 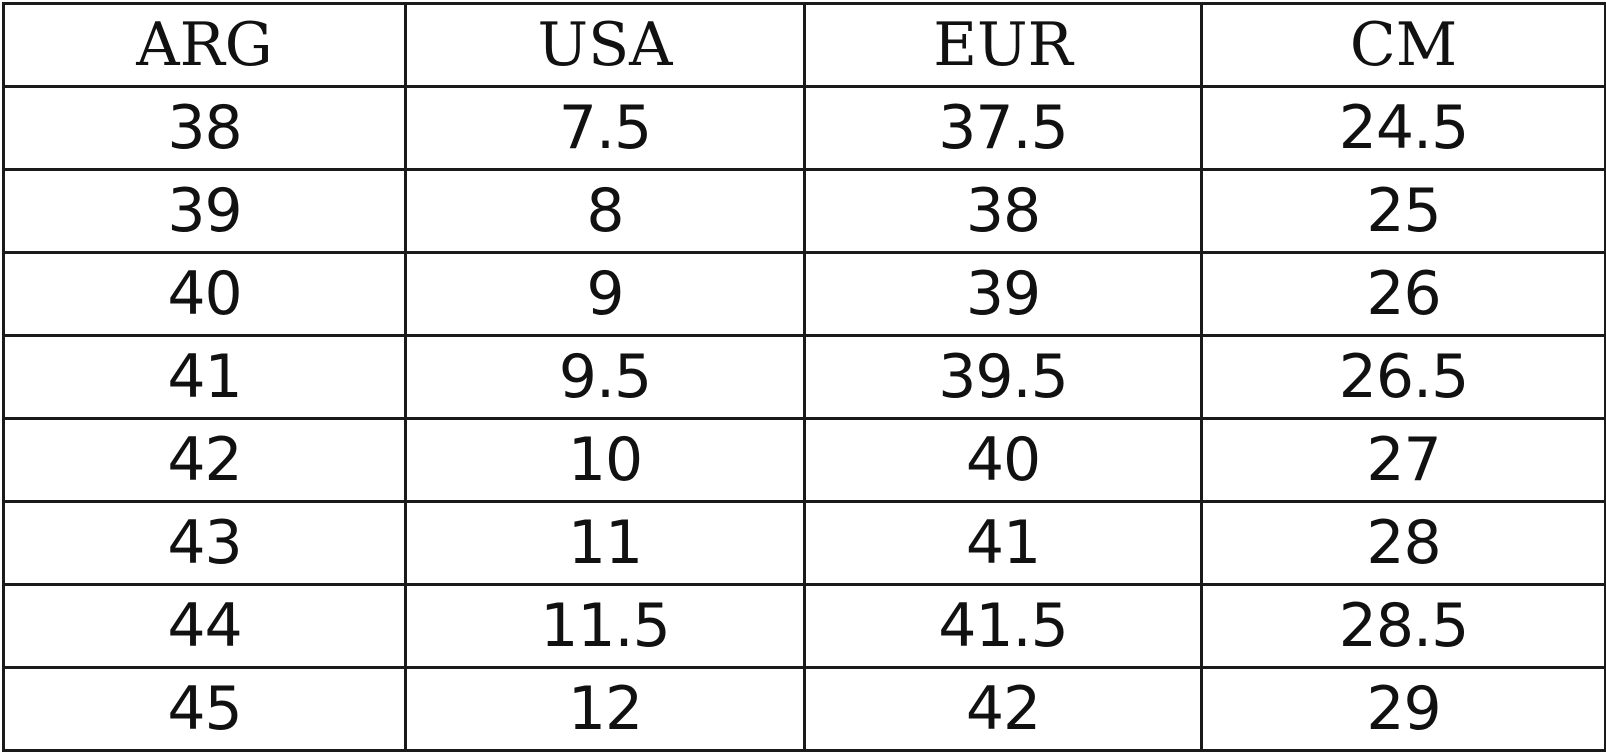 What do you see at coordinates (1003, 294) in the screenshot?
I see `cell-eur: 39` at bounding box center [1003, 294].